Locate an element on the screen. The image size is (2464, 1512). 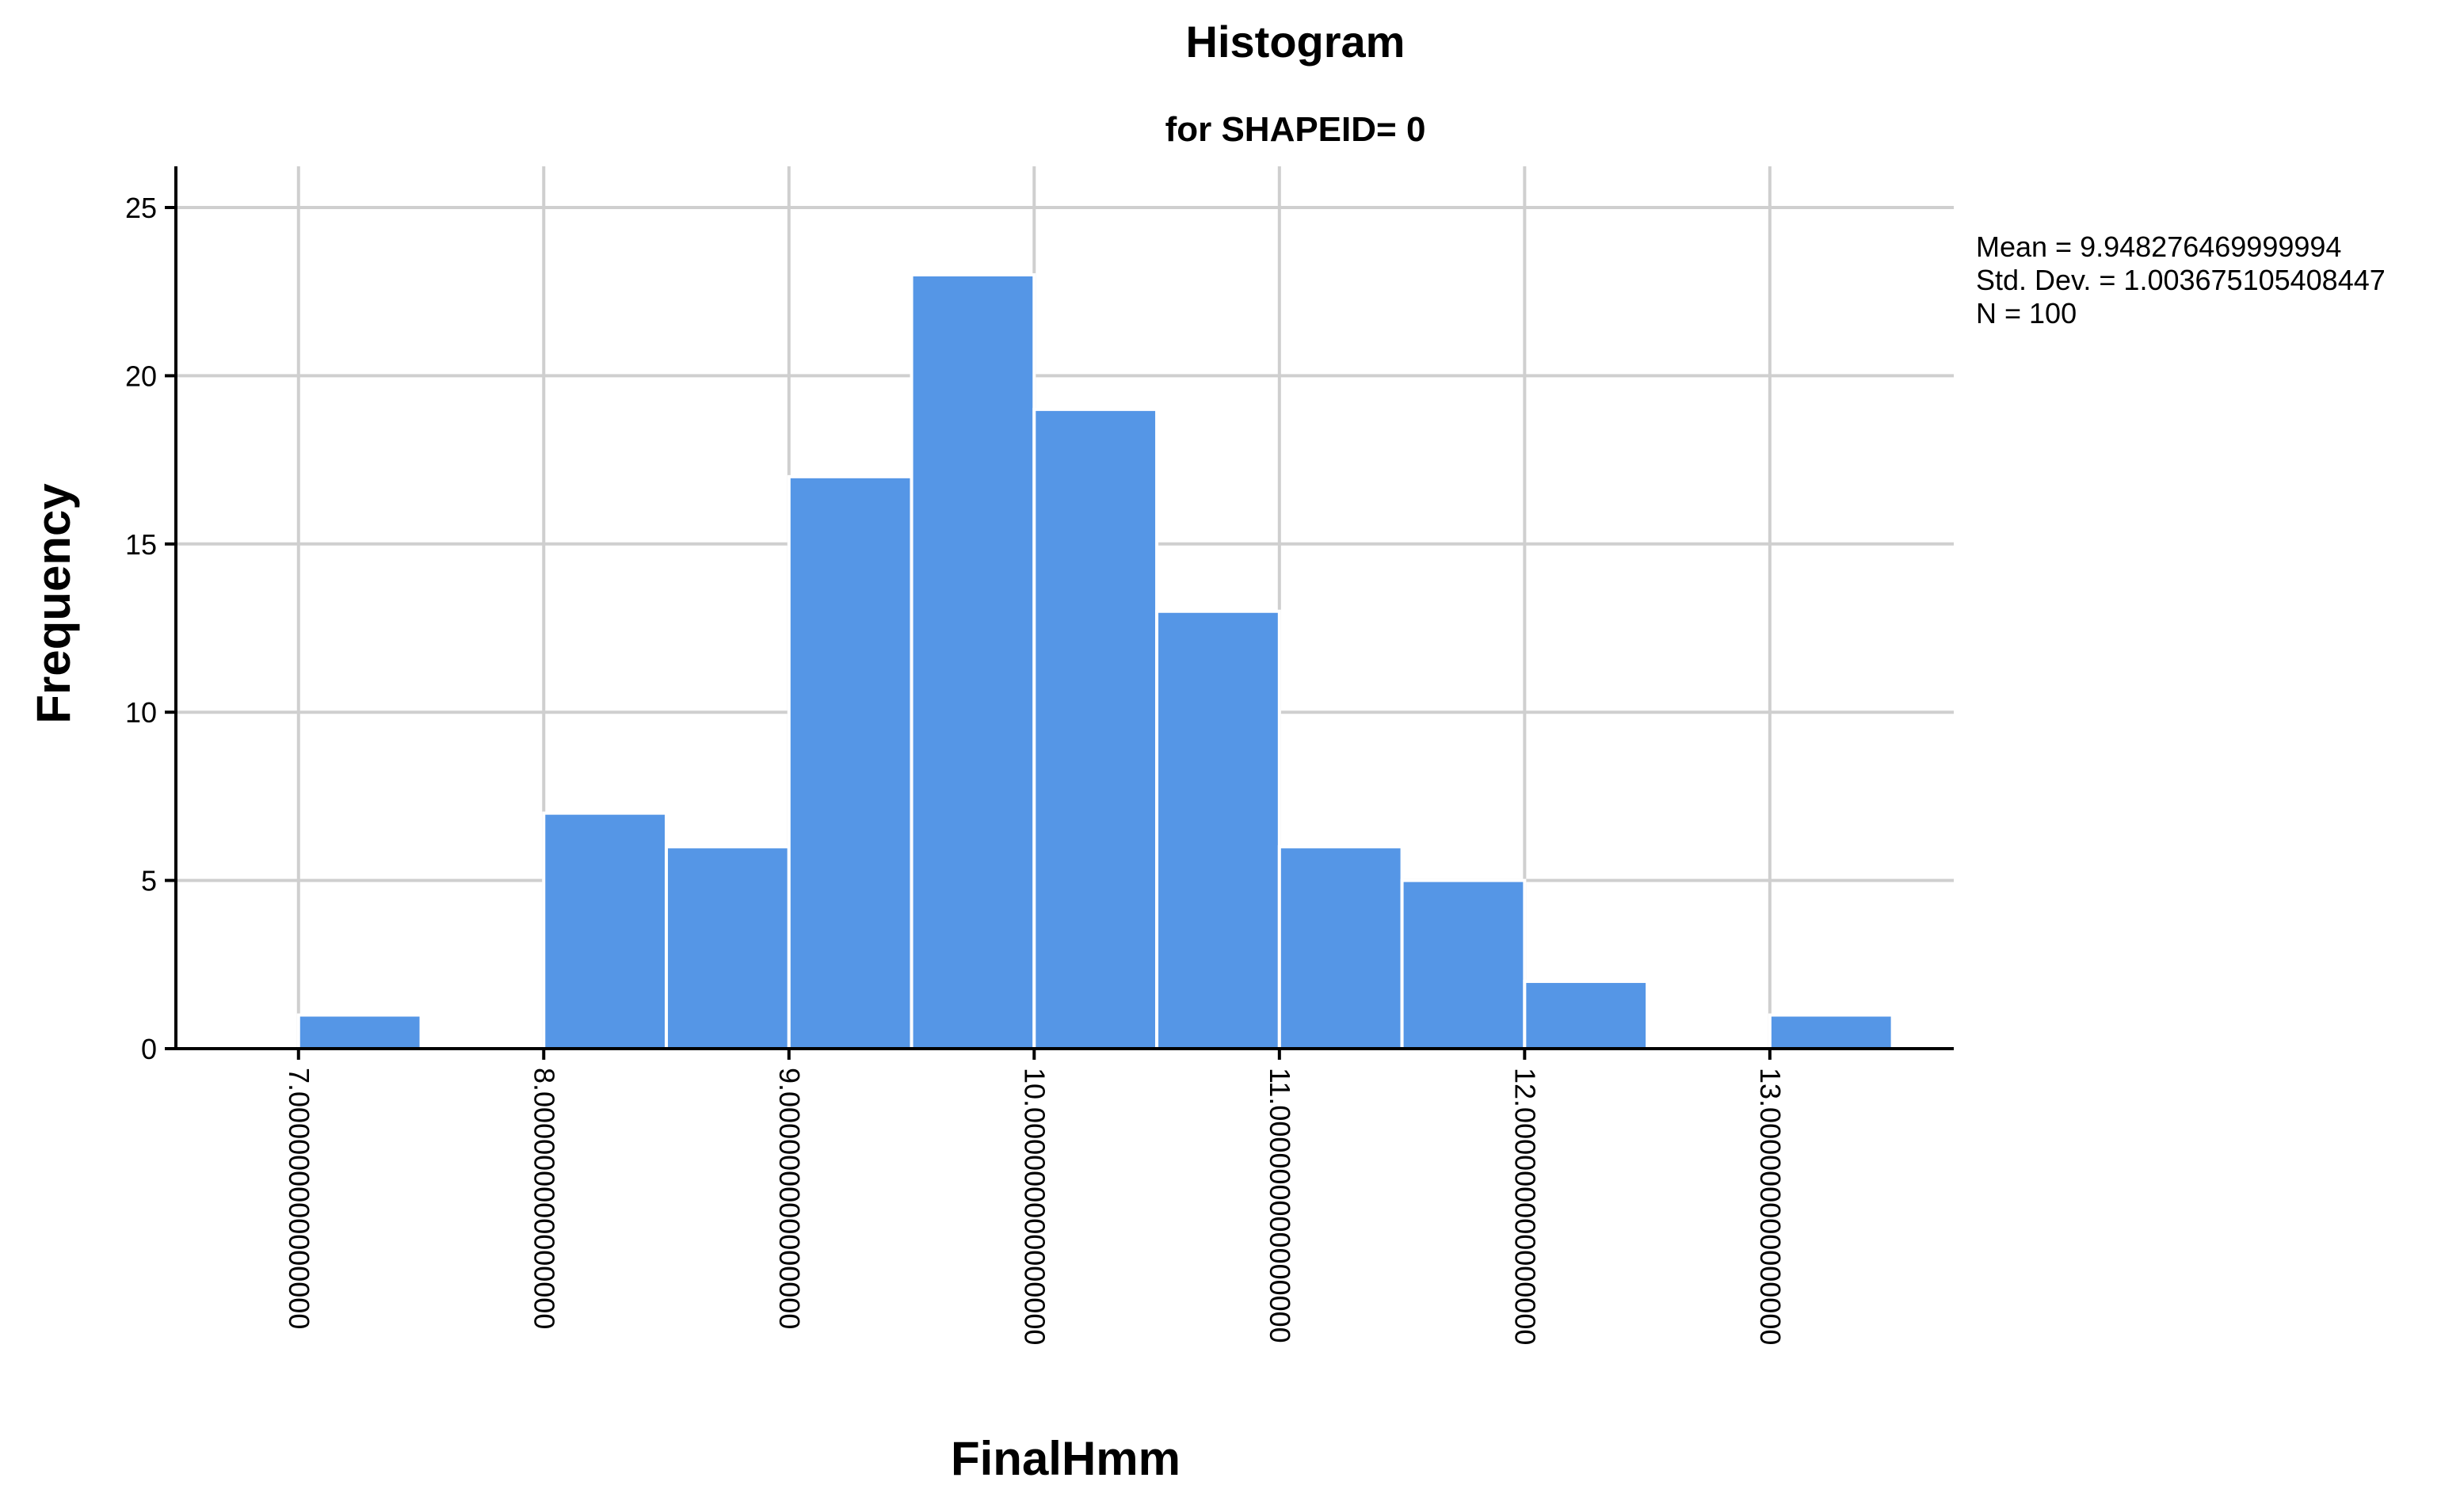
x-tick-label-1: 8.000000000000000 is located at coordinates (544, 1198).